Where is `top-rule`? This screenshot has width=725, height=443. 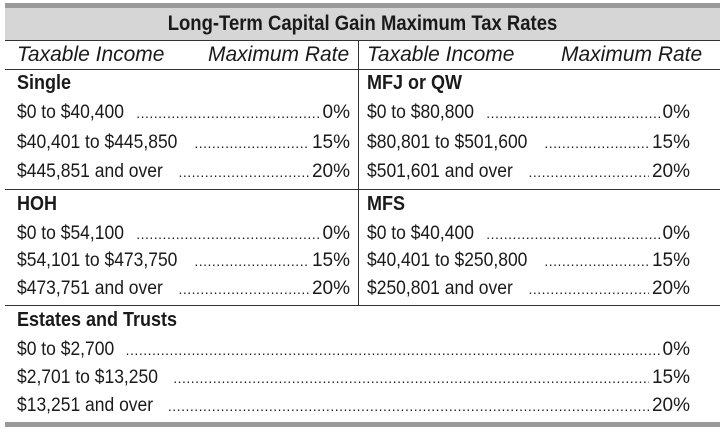
top-rule is located at coordinates (362, 5).